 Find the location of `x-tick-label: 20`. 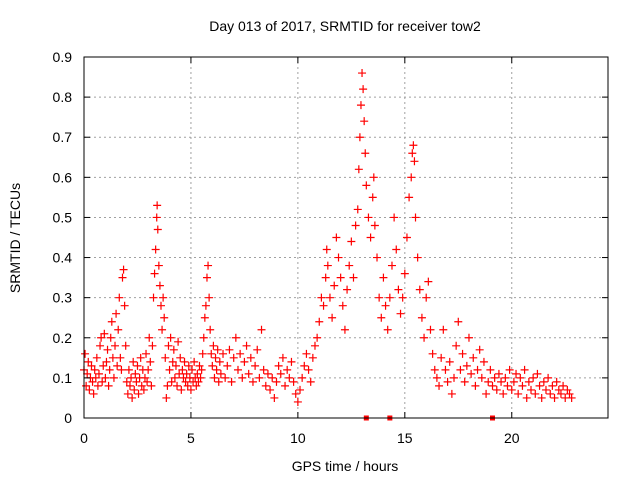

x-tick-label: 20 is located at coordinates (512, 438).